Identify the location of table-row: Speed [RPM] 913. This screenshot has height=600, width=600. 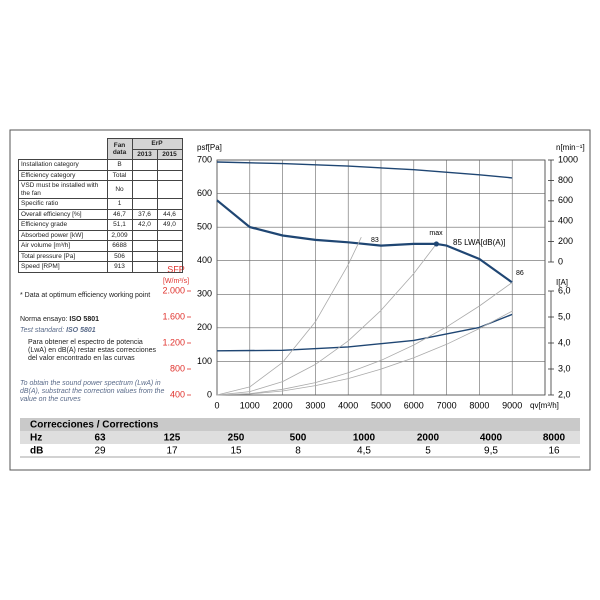
(100, 267).